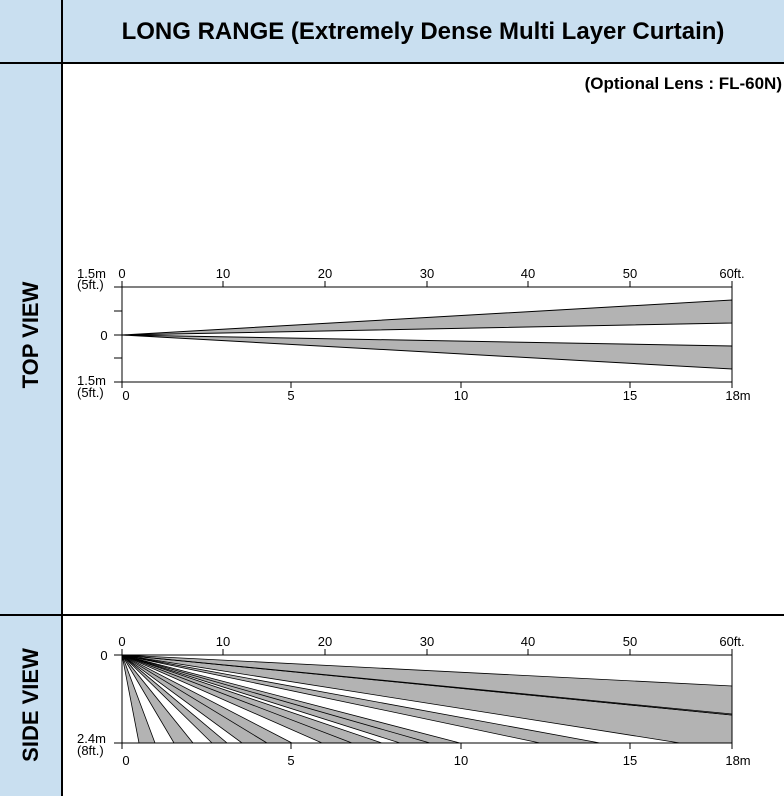 The width and height of the screenshot is (784, 796). What do you see at coordinates (103, 655) in the screenshot?
I see `side-y-label-top: 0` at bounding box center [103, 655].